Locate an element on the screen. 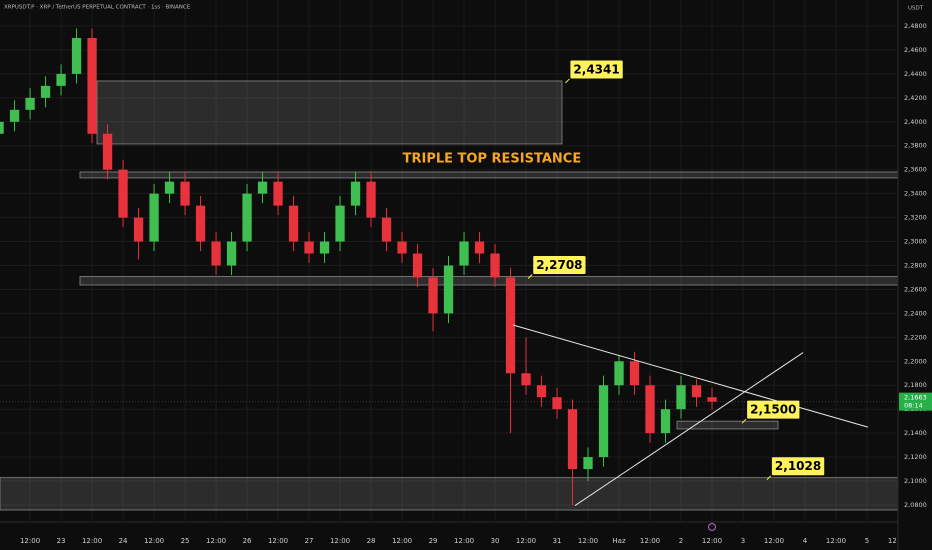 This screenshot has width=932, height=550. currency-label: USDT is located at coordinates (916, 9).